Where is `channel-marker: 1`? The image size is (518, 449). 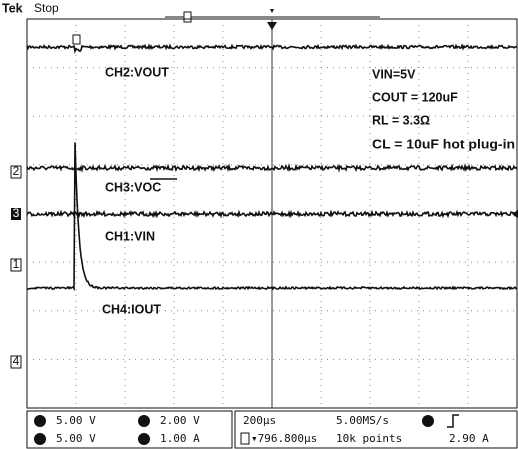
channel-marker: 1 is located at coordinates (16, 264).